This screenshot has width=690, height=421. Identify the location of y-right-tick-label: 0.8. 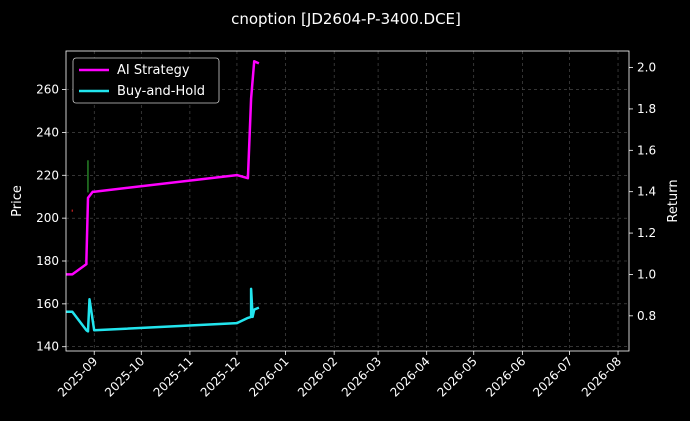
(646, 316).